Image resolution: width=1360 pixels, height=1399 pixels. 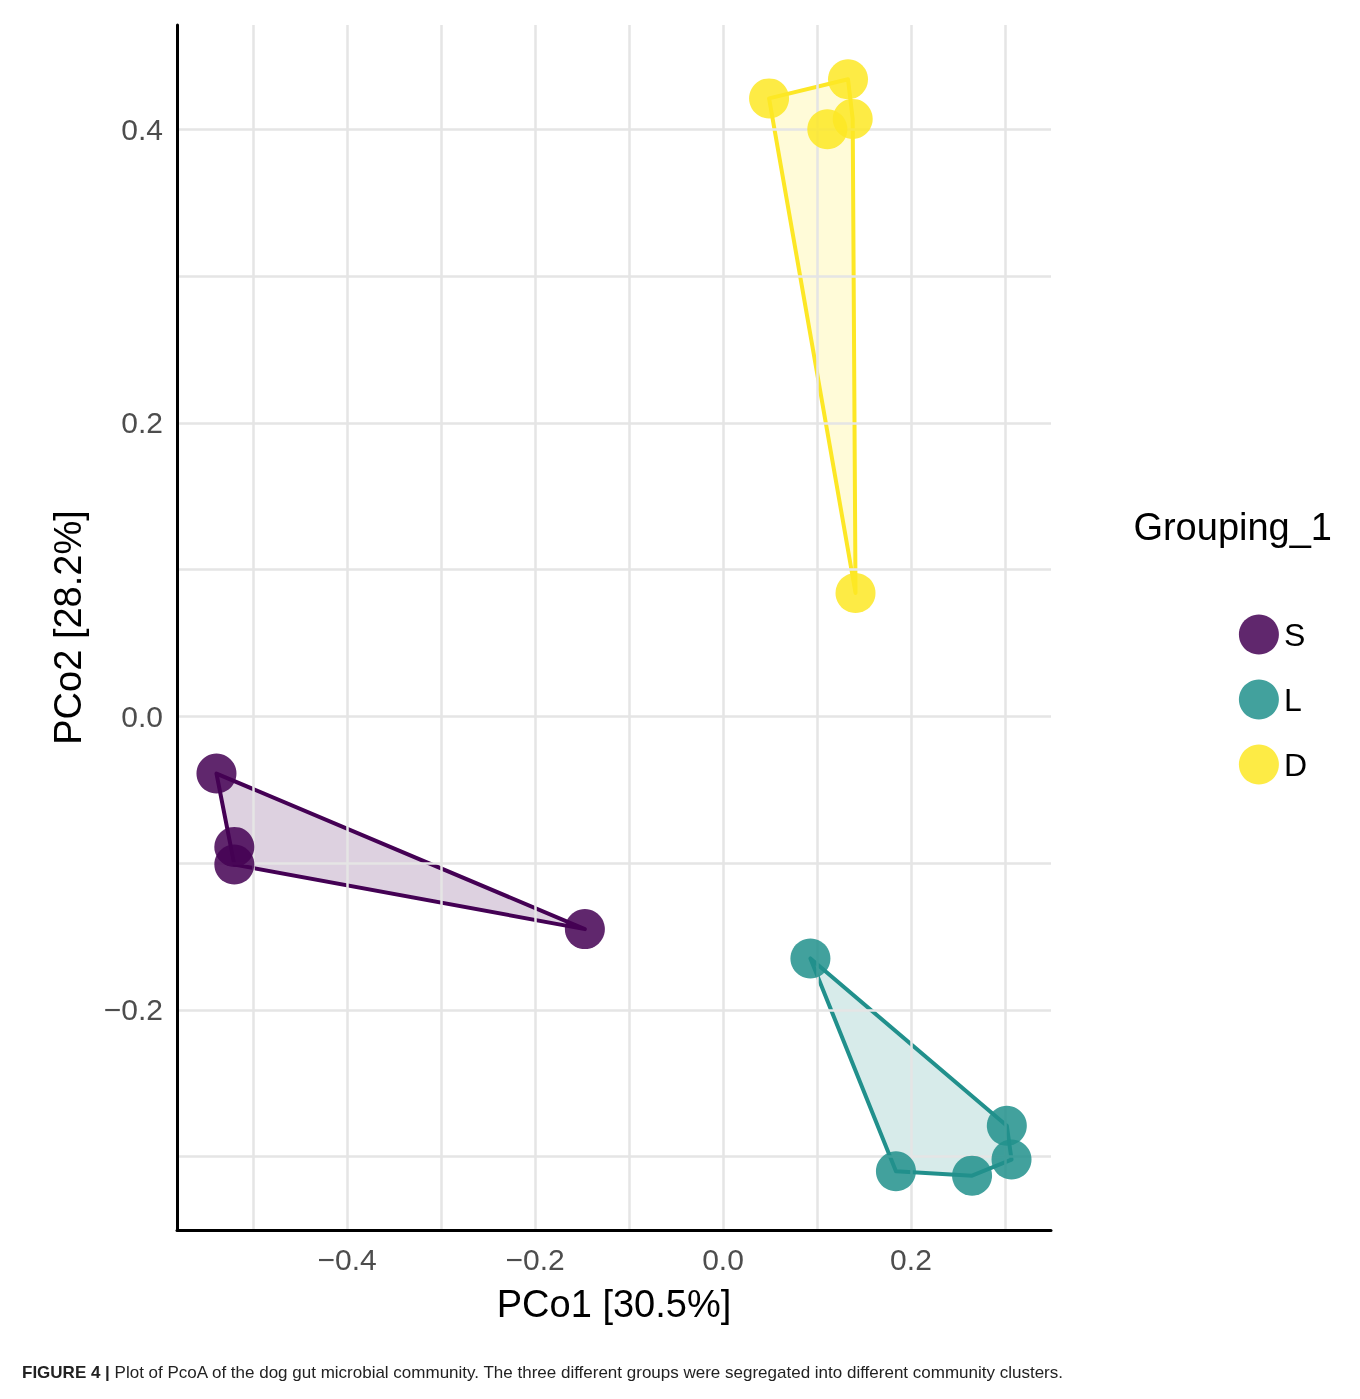 What do you see at coordinates (911, 1259) in the screenshot?
I see `x-tick-label: 0.2` at bounding box center [911, 1259].